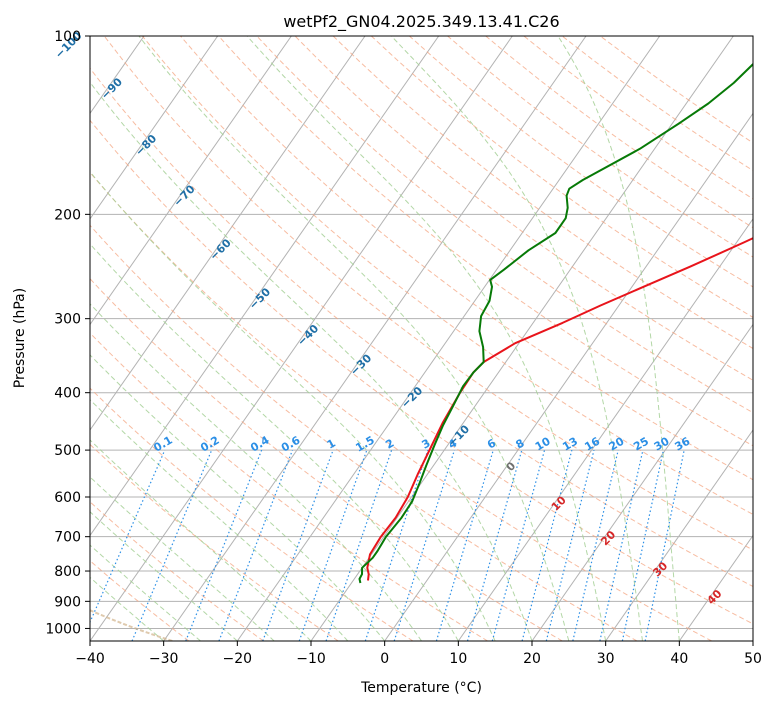 The image size is (775, 708). What do you see at coordinates (164, 659) in the screenshot?
I see `x-tick-label: −30` at bounding box center [164, 659].